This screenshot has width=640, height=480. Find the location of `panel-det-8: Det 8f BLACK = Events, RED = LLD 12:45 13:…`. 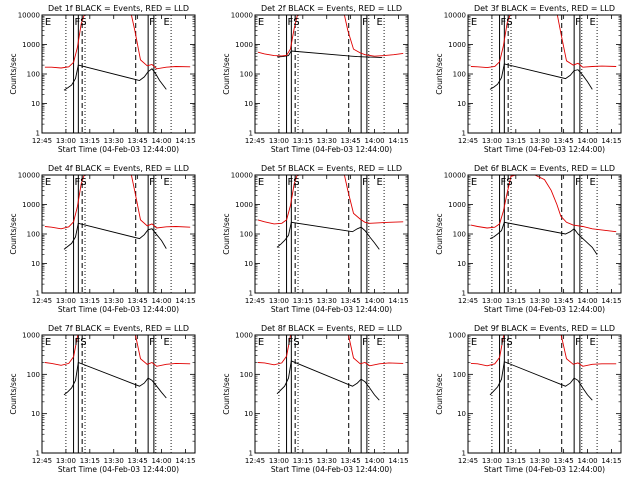

panel-det-8: Det 8f BLACK = Events, RED = LLD 12:45 13:… is located at coordinates (315, 399).